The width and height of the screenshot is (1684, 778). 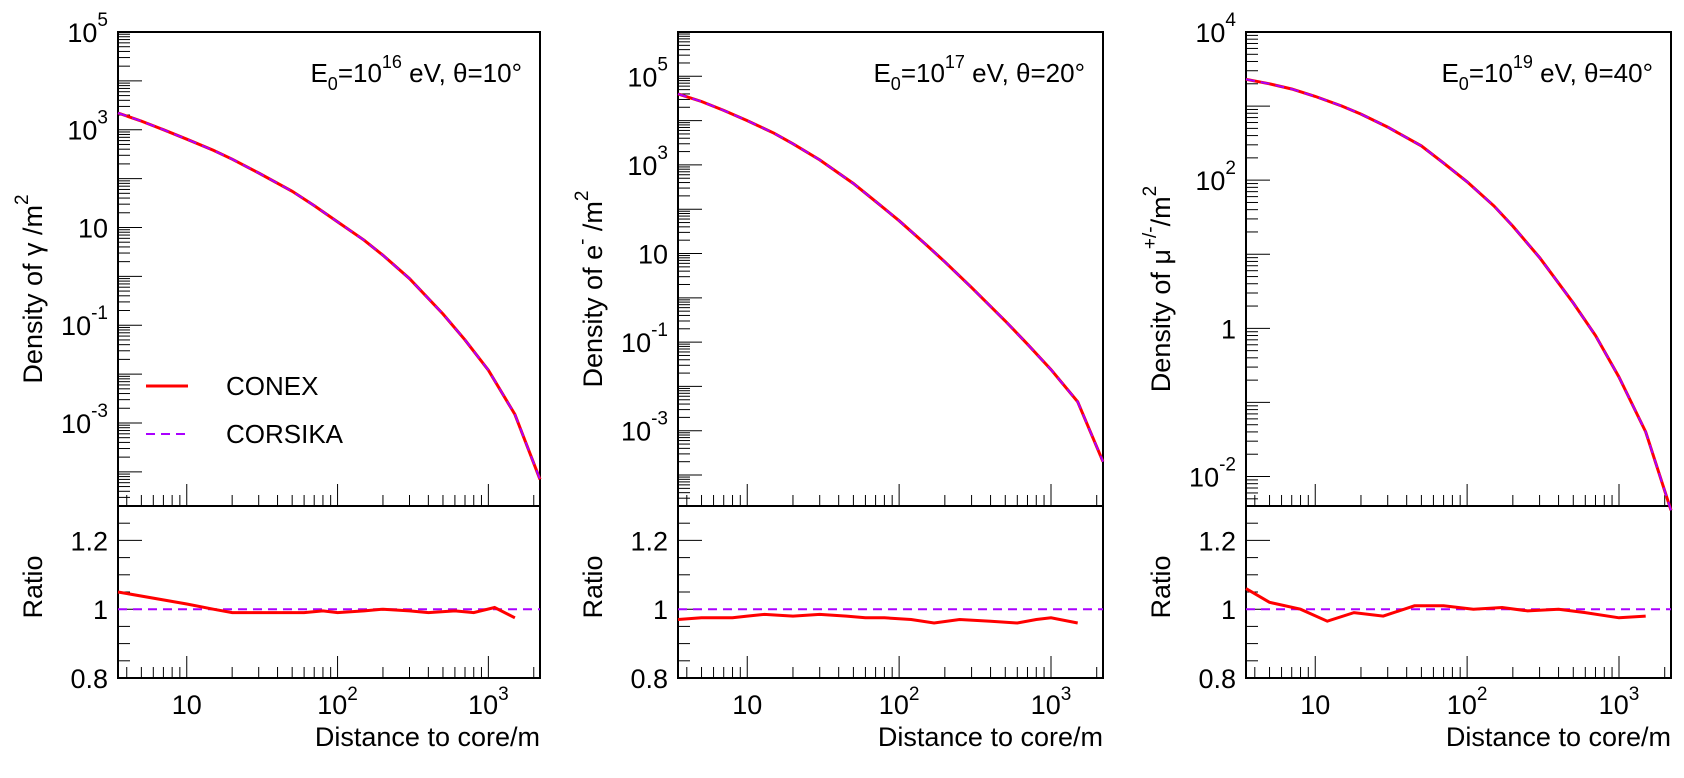 What do you see at coordinates (1547, 73) in the screenshot?
I see `energy-annotation: E0=1019 eV, θ=40°` at bounding box center [1547, 73].